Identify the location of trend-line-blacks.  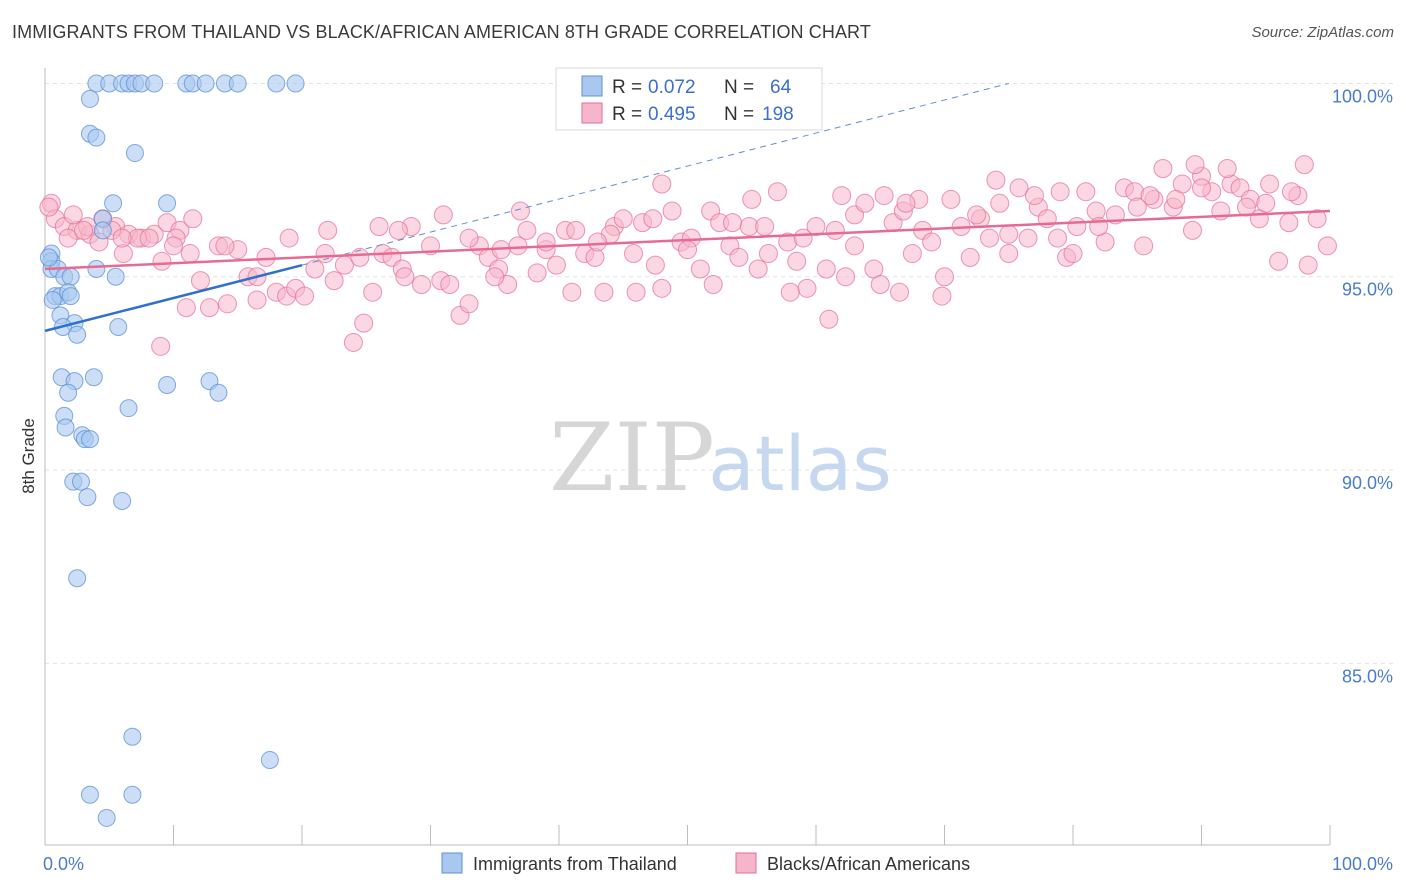
(687, 240).